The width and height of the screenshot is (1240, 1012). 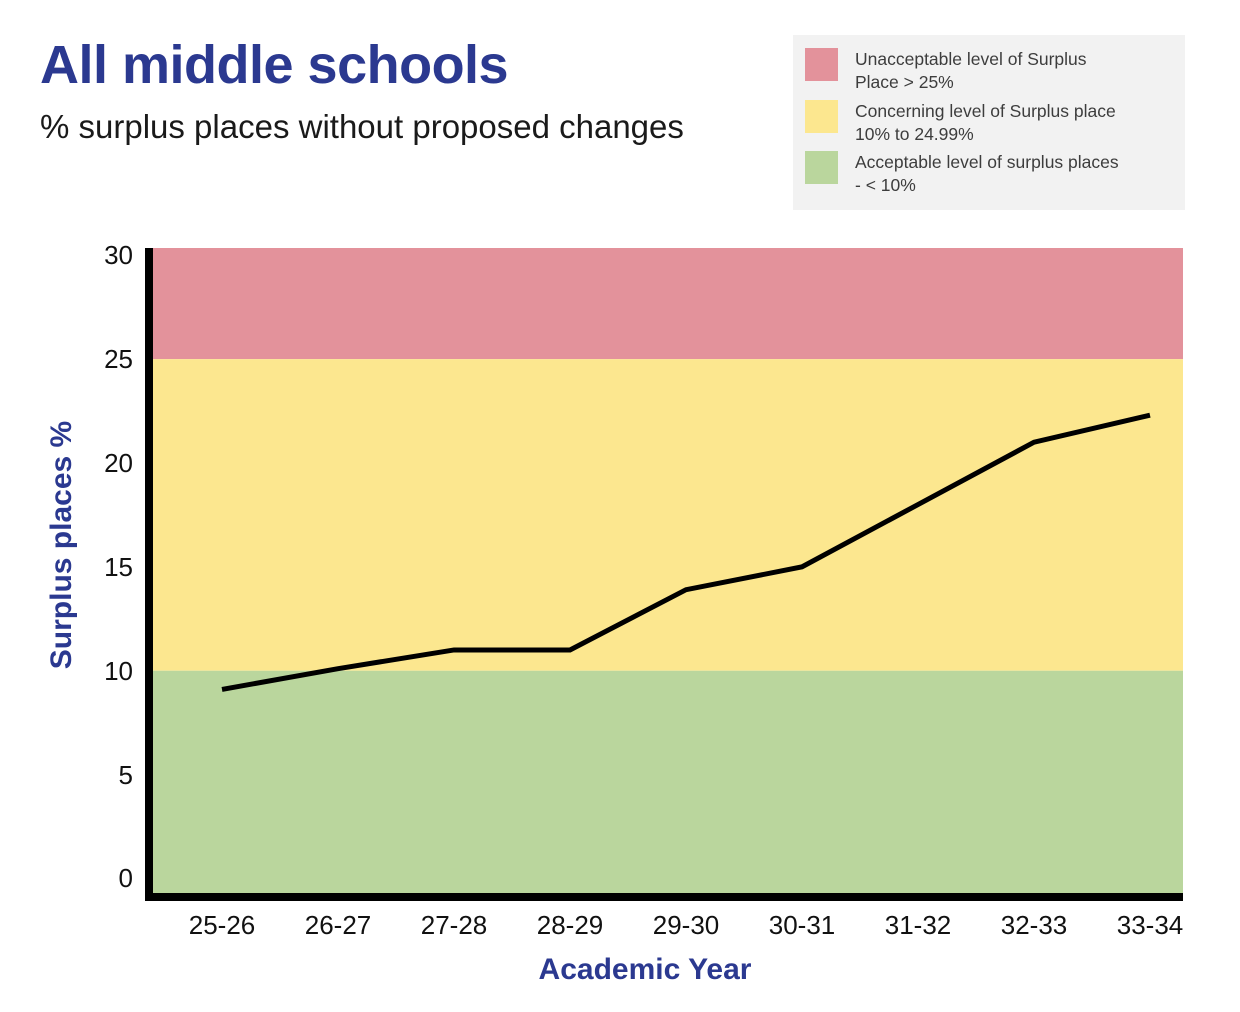 What do you see at coordinates (1150, 925) in the screenshot?
I see `x-tick-label: 33-34` at bounding box center [1150, 925].